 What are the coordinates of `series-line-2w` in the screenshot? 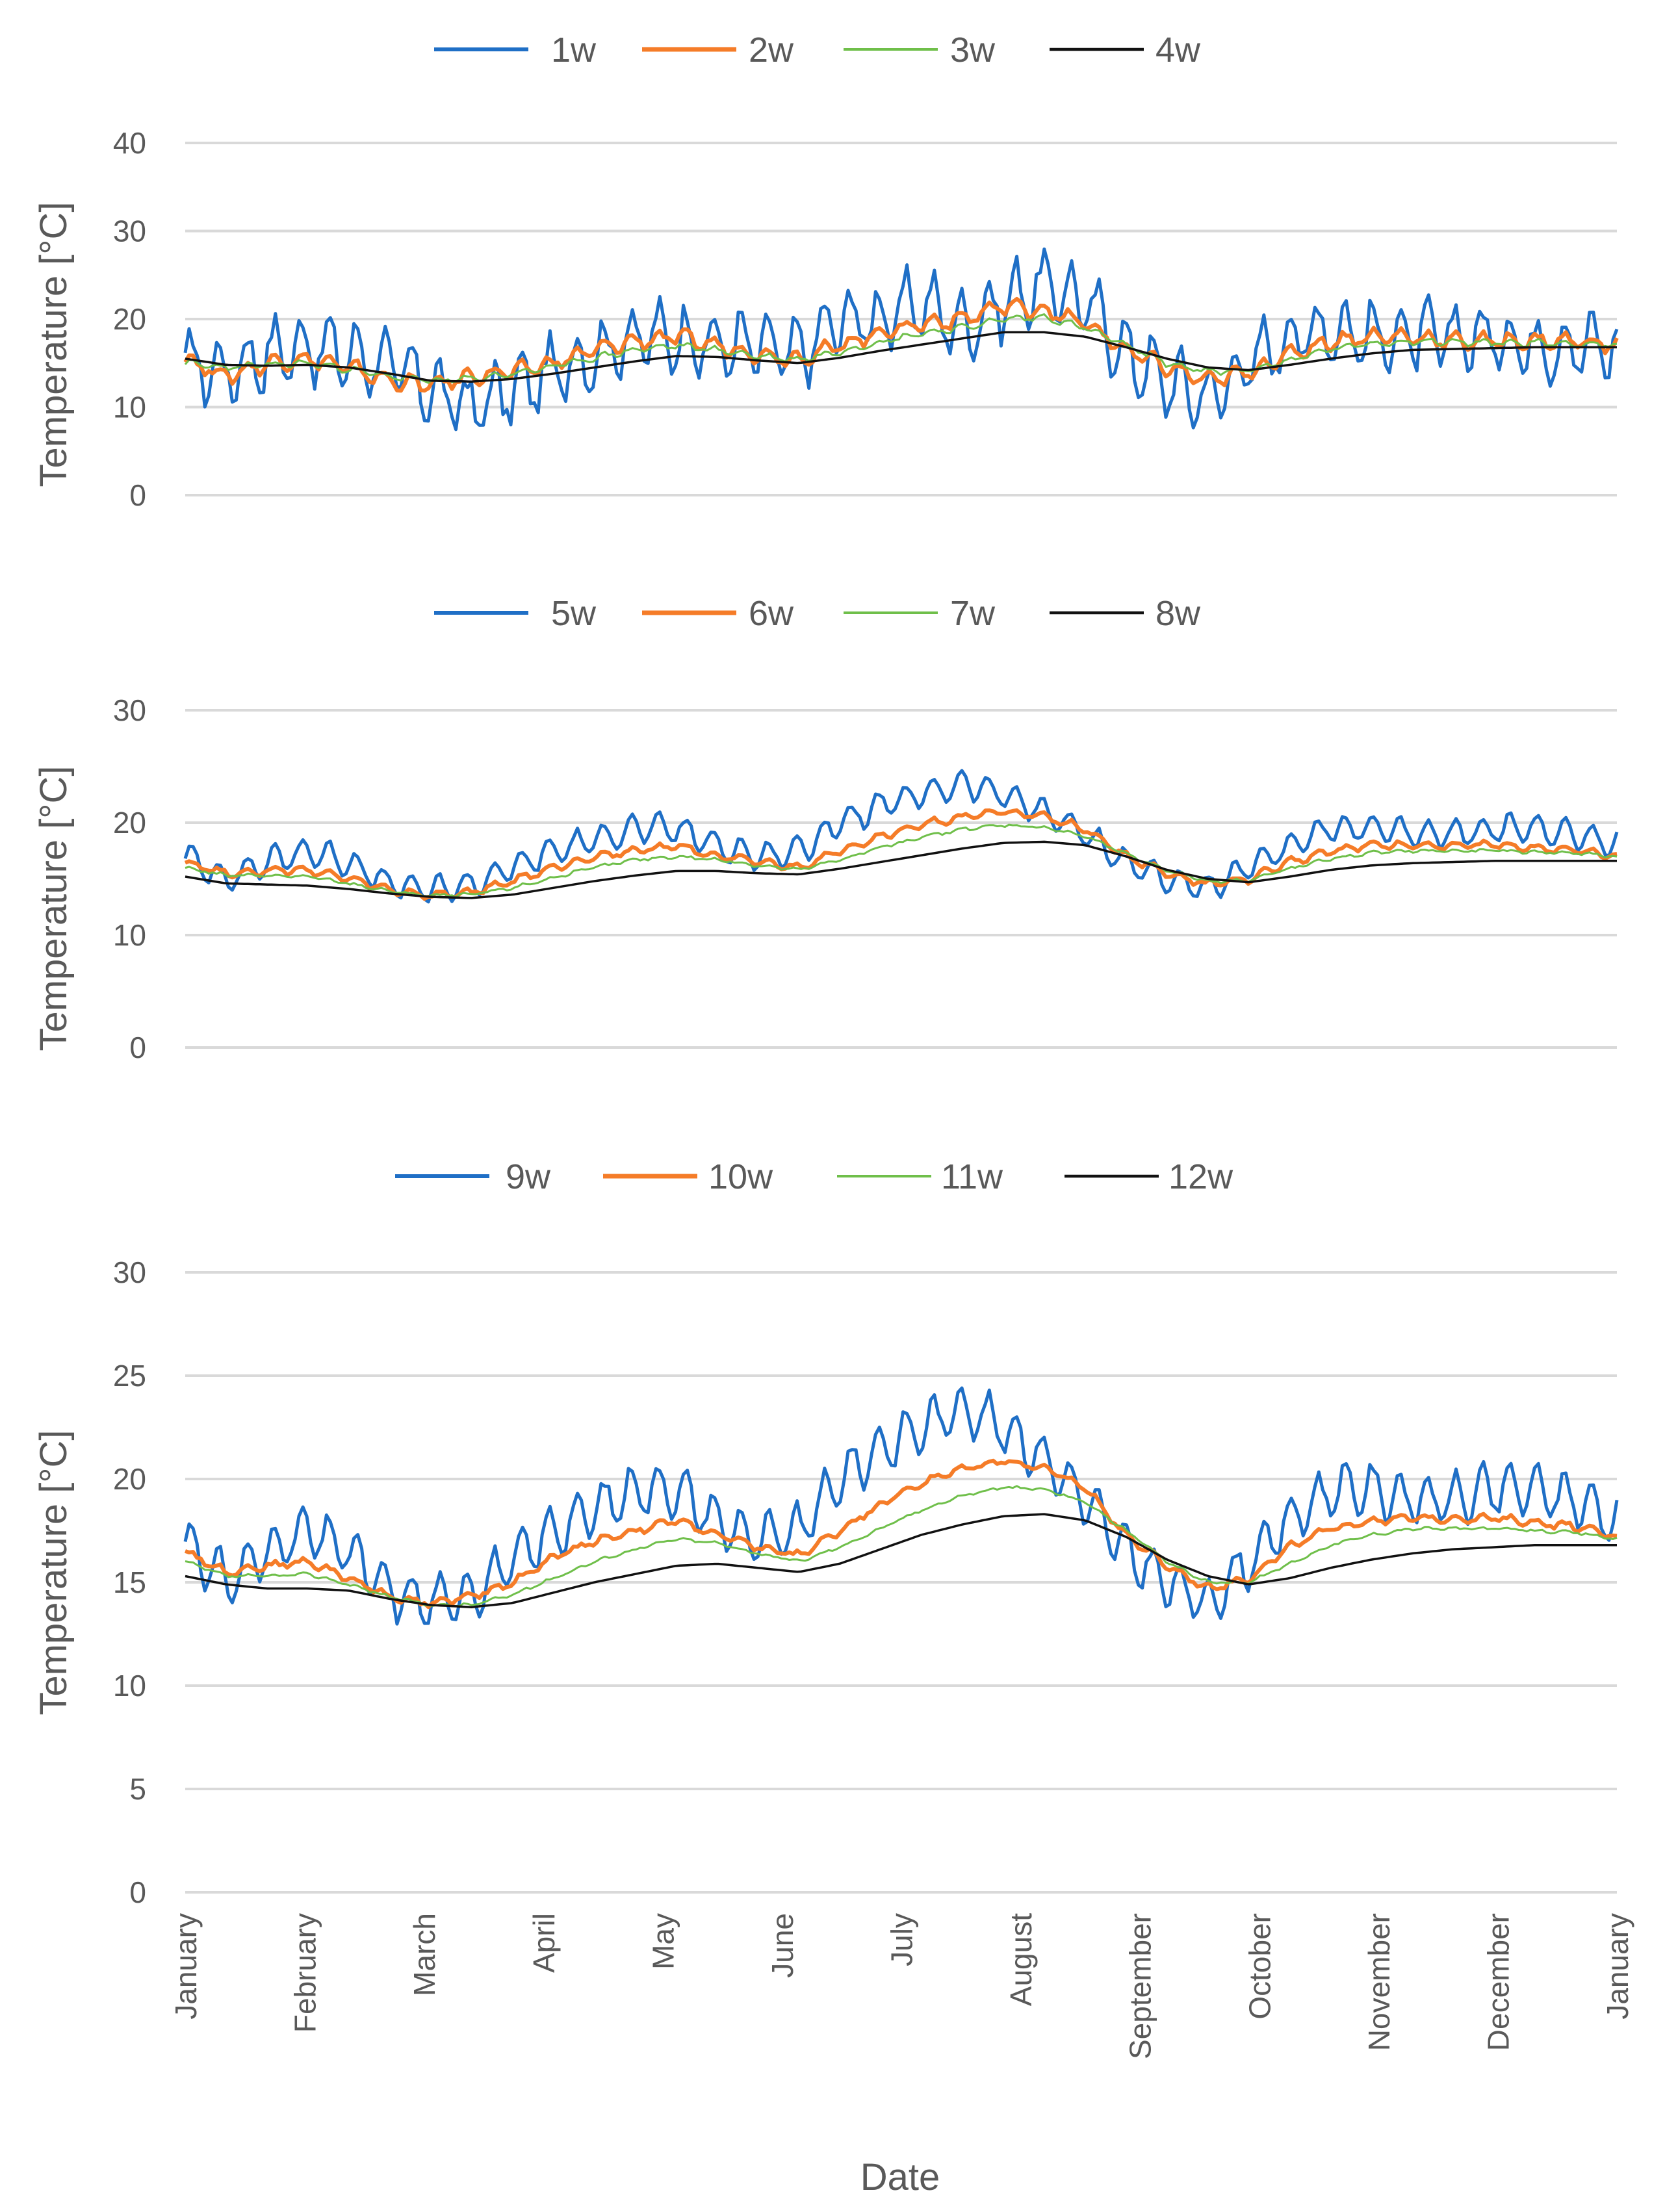 It's located at (901, 345).